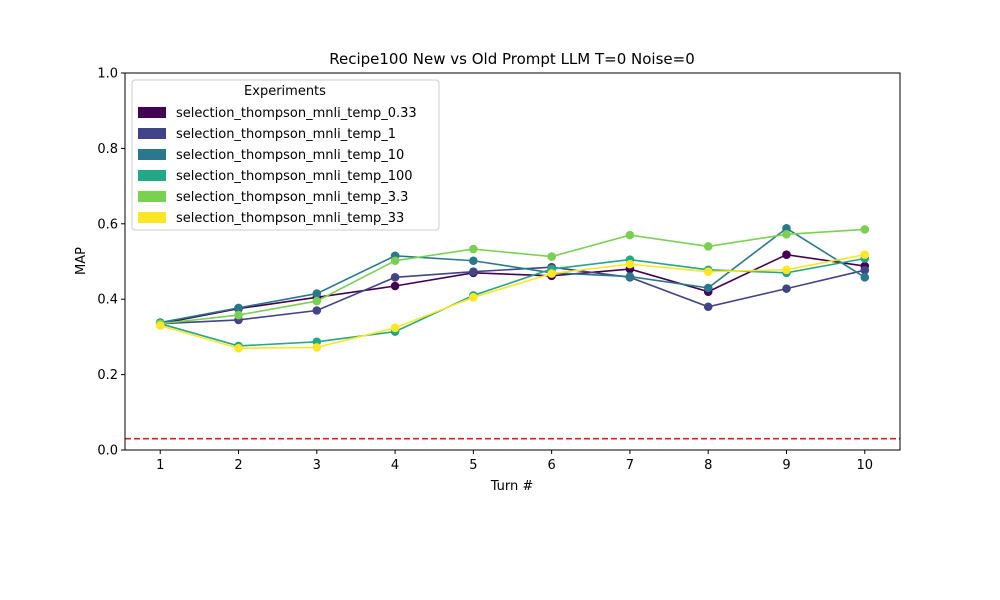 This screenshot has width=1000, height=600. Describe the element at coordinates (107, 74) in the screenshot. I see `y-tick-label: 1.0` at that location.